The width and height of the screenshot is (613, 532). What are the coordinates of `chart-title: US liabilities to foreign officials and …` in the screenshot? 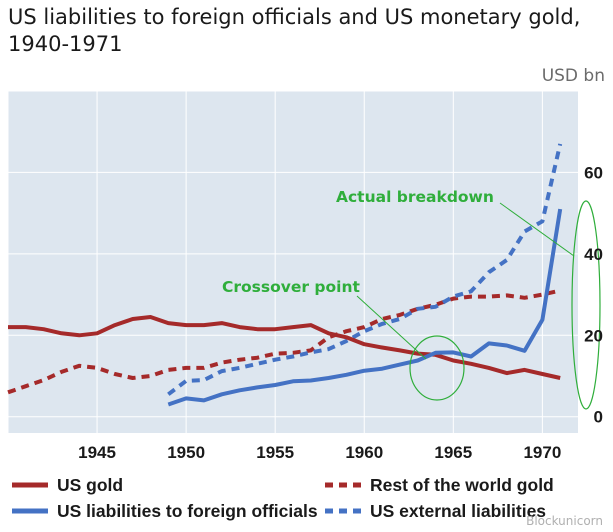 It's located at (294, 30).